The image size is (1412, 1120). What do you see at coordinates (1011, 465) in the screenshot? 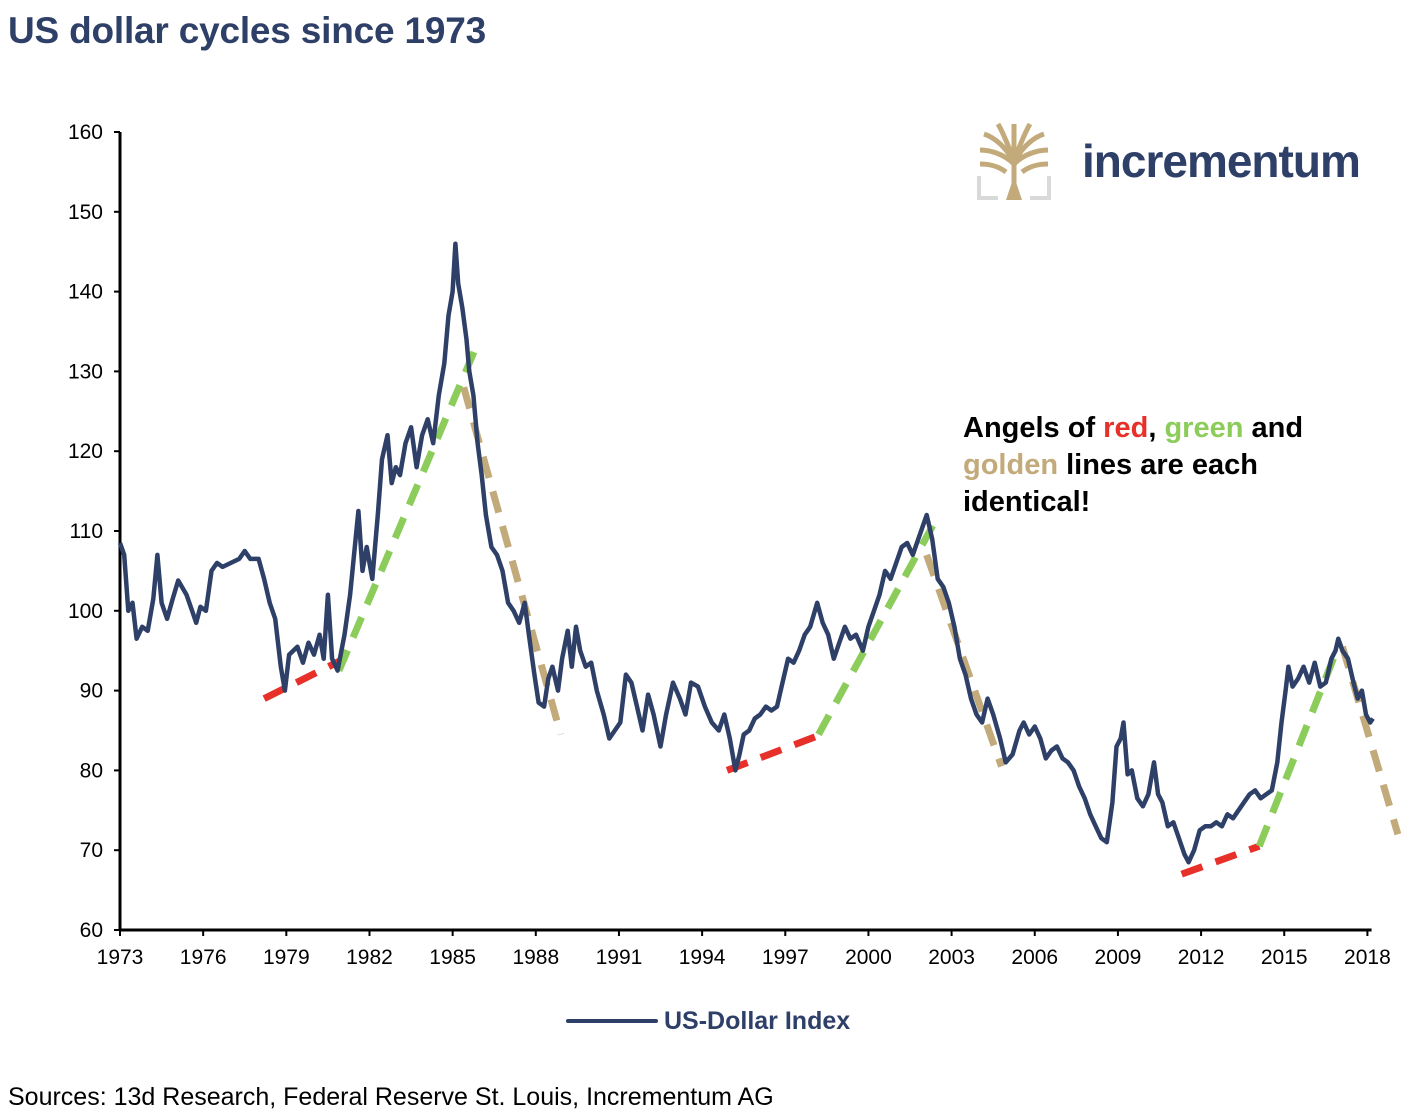
I see `annotation-gold: golden` at bounding box center [1011, 465].